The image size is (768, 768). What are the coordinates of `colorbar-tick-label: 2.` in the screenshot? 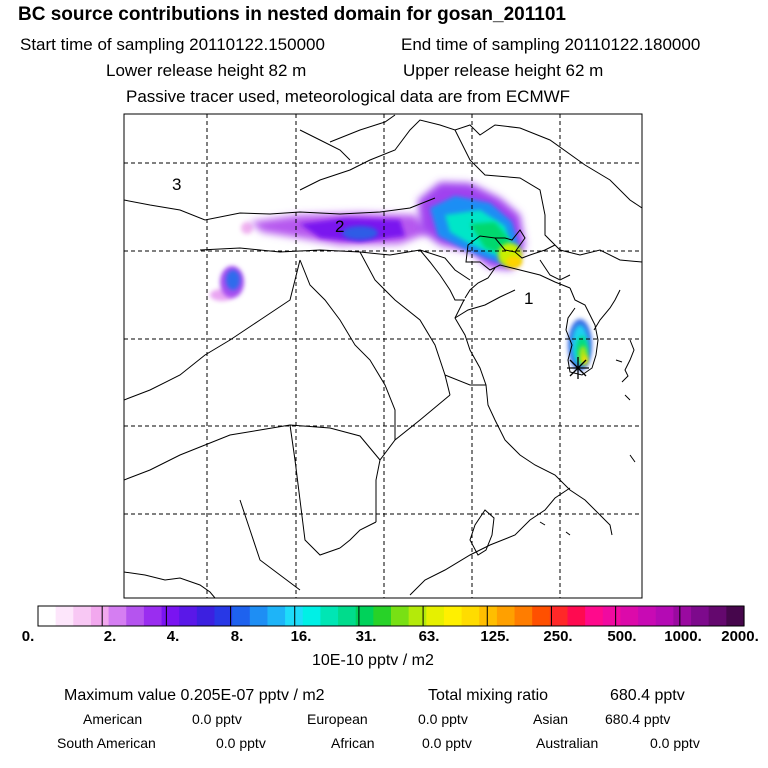 It's located at (110, 636).